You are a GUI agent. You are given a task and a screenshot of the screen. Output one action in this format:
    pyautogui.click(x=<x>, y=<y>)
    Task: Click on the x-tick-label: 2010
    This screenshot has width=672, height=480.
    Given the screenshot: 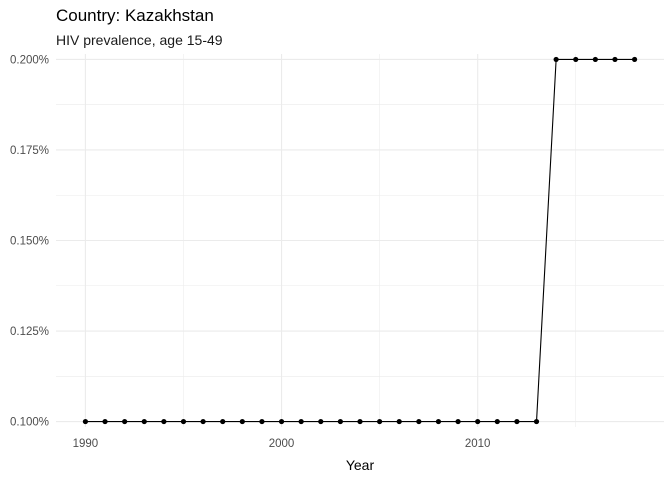 What is the action you would take?
    pyautogui.click(x=478, y=444)
    